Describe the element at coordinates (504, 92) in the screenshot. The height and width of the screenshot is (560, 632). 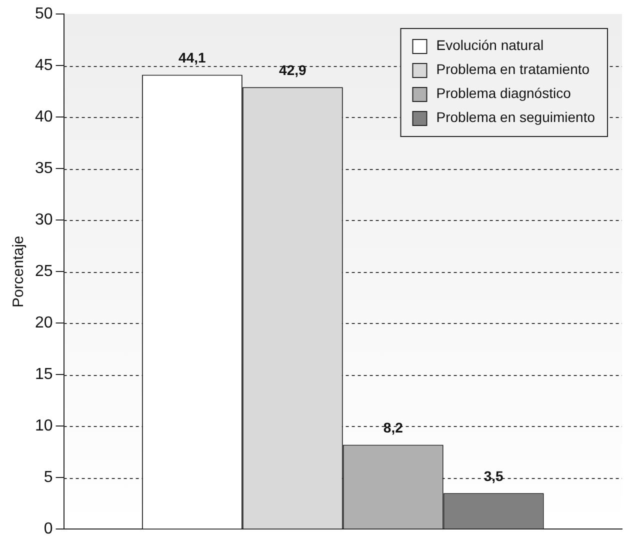
I see `legend-label: Problema diagnóstico` at that location.